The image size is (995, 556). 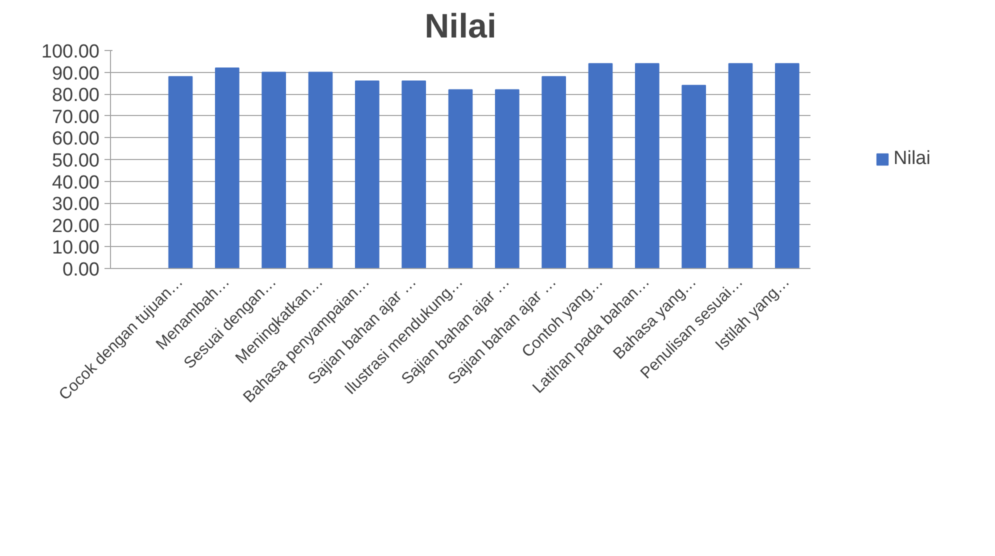 What do you see at coordinates (76, 183) in the screenshot?
I see `y-tick-label: 40.00` at bounding box center [76, 183].